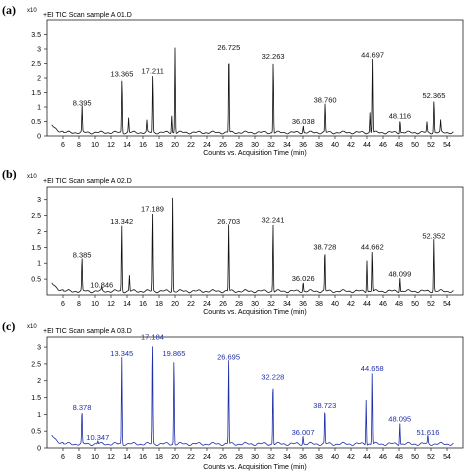 This screenshot has width=474, height=474. I want to click on panel-c-peak-label: 13.345, so click(121, 353).